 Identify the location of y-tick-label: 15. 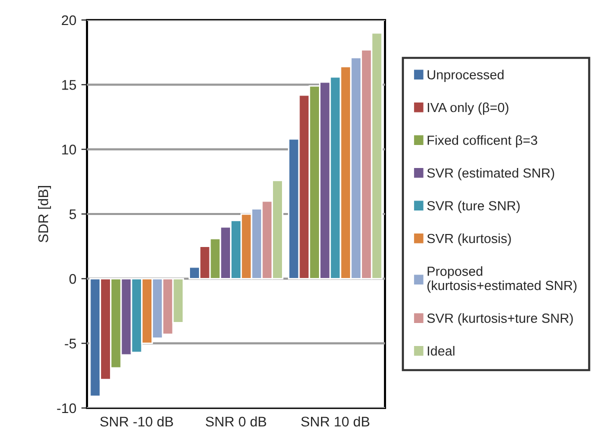
(69, 85).